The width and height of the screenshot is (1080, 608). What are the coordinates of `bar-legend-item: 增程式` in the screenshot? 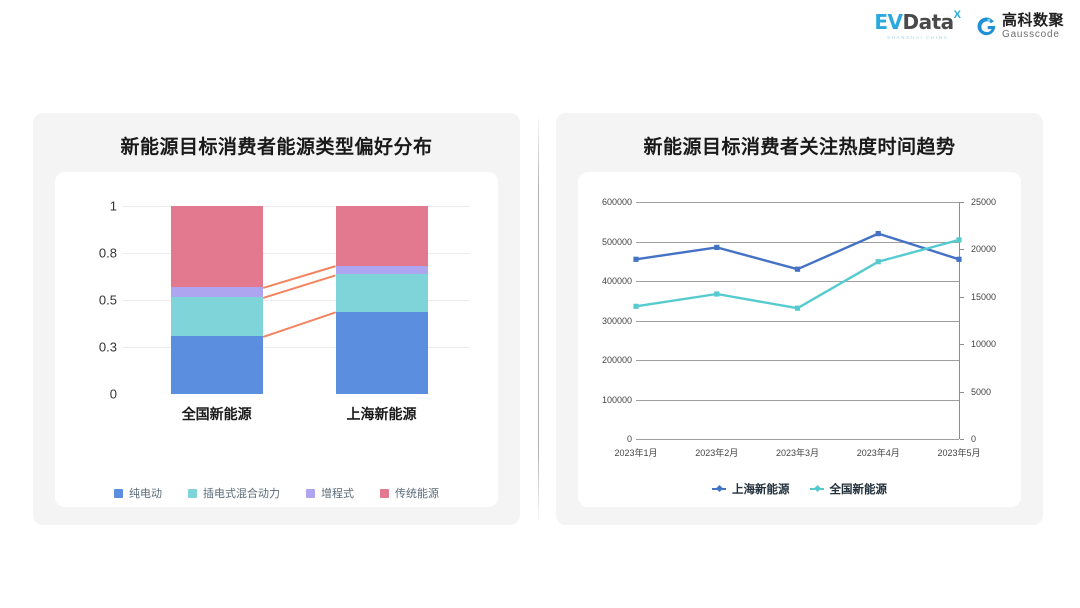 It's located at (330, 493).